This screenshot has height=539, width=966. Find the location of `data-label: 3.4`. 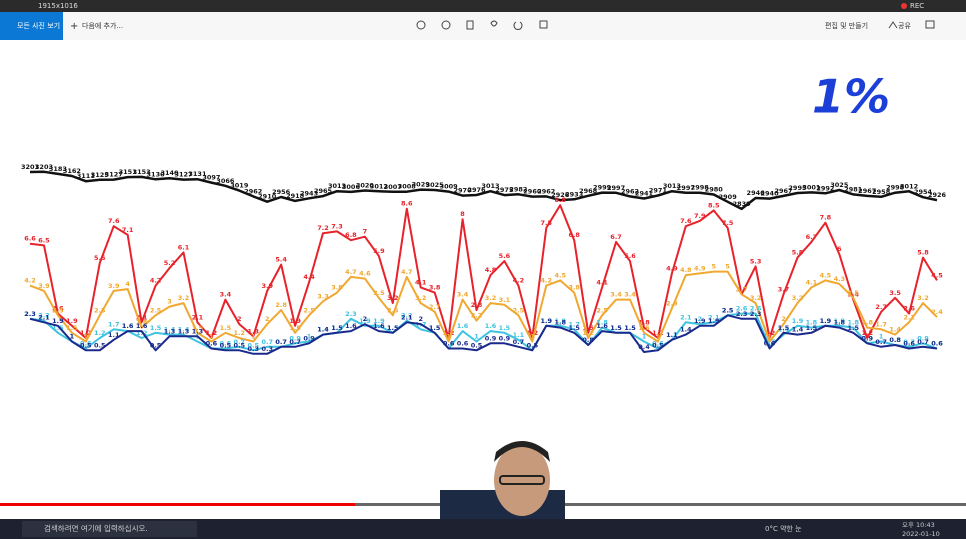

data-label: 3.4 is located at coordinates (630, 295).